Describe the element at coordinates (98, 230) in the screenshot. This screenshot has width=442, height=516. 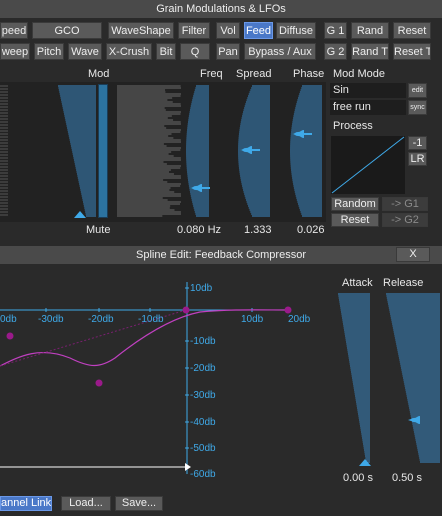
I see `mute-label: Mute` at that location.